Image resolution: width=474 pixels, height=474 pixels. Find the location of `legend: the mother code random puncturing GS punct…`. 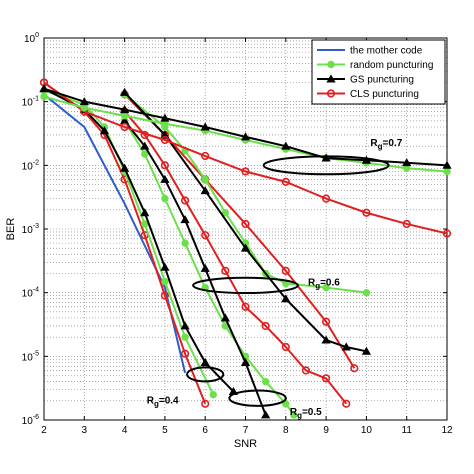

legend: the mother code random puncturing GS punct… is located at coordinates (378, 72).